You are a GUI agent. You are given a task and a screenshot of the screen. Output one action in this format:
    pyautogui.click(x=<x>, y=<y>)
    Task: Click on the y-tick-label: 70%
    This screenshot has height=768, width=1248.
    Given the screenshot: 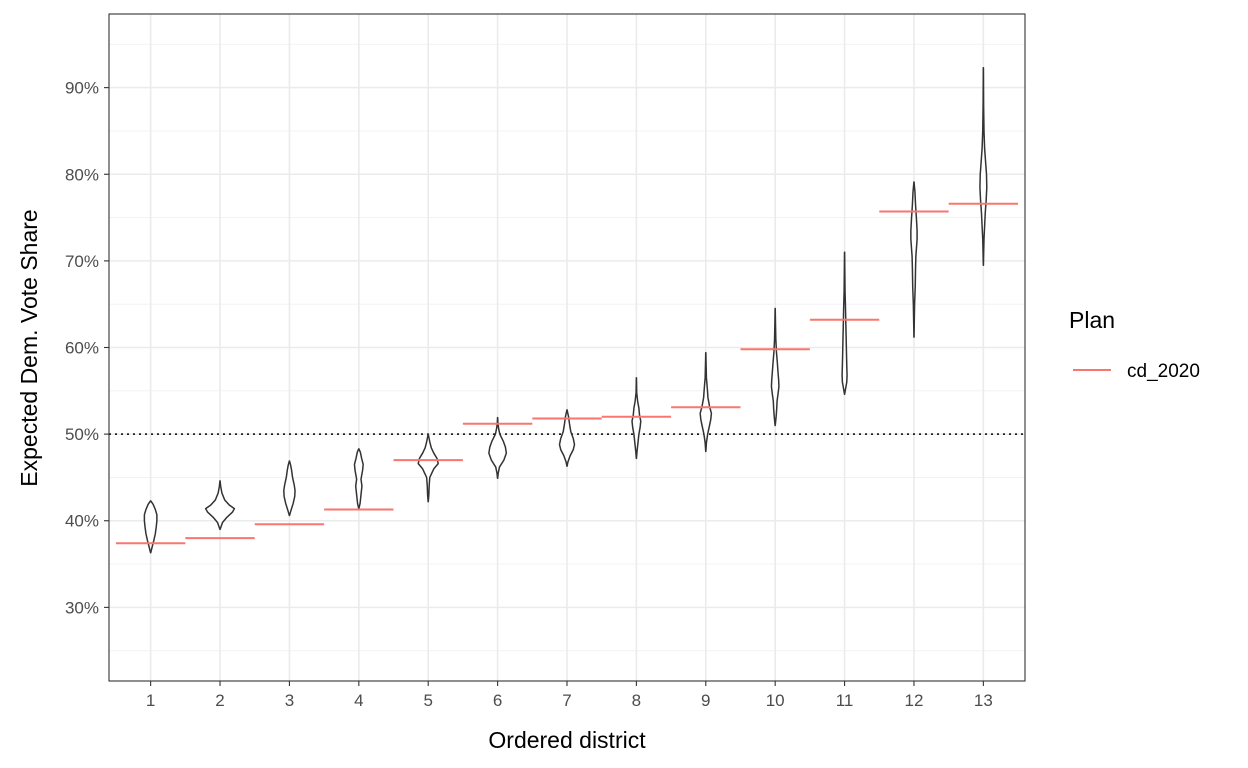 What is the action you would take?
    pyautogui.click(x=82, y=261)
    